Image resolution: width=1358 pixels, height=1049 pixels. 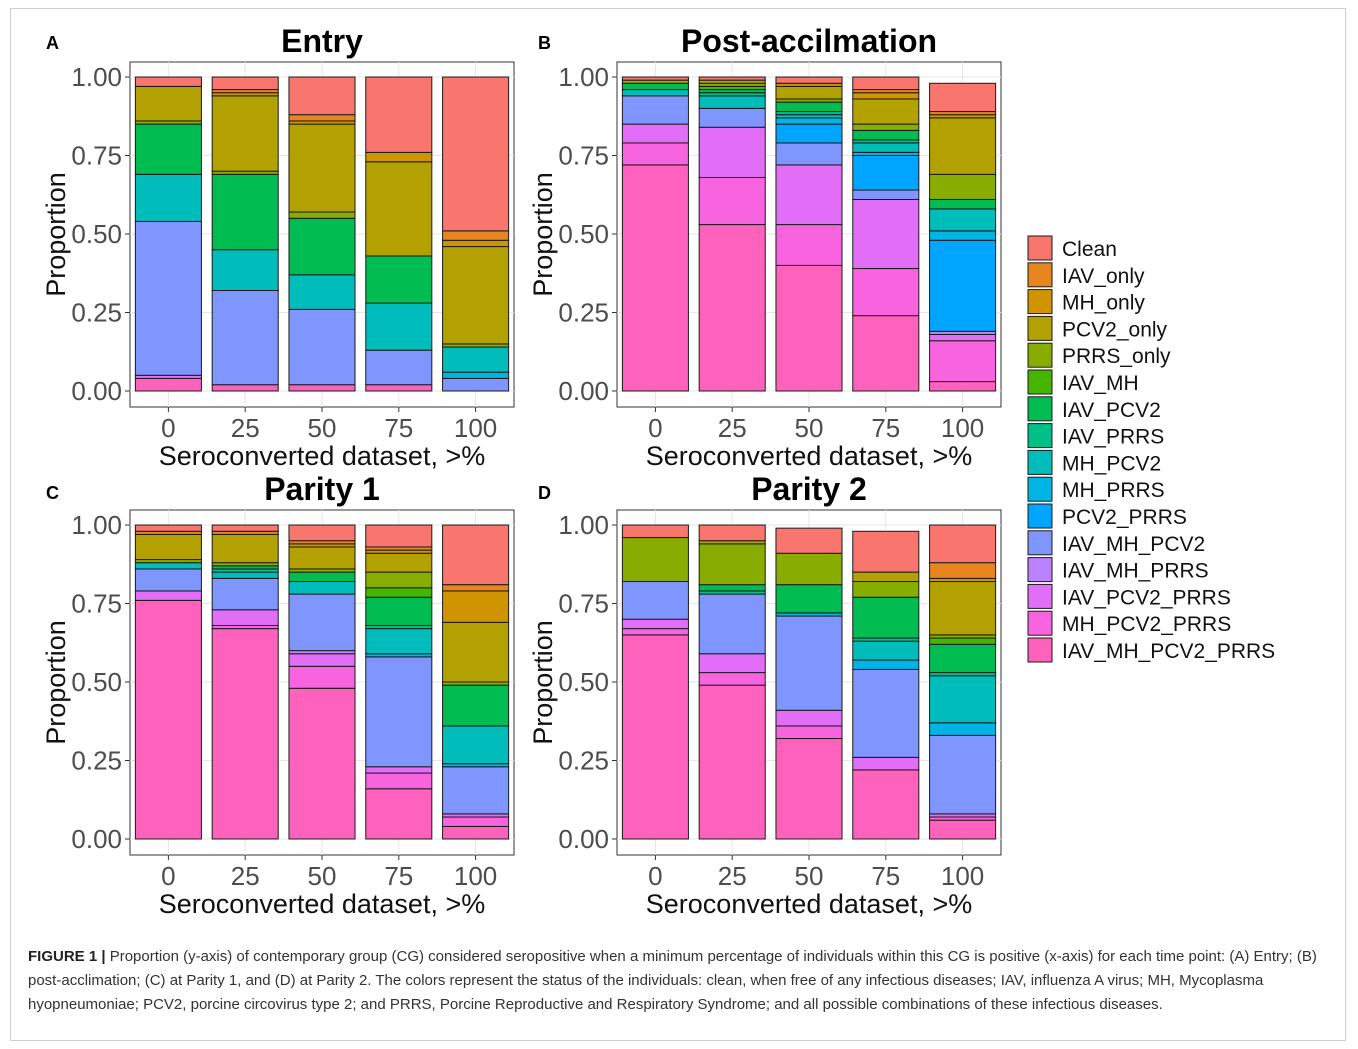 I want to click on panel-d-x-tick-label: 100, so click(x=962, y=876).